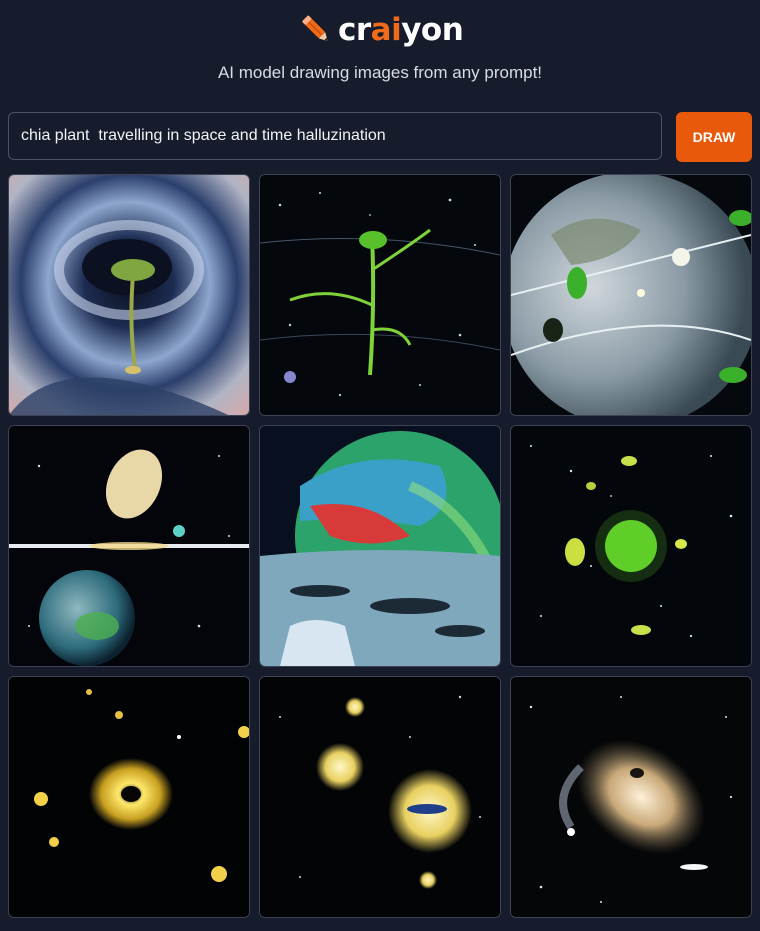  I want to click on tagline: AI model drawing images from any prompt!, so click(380, 72).